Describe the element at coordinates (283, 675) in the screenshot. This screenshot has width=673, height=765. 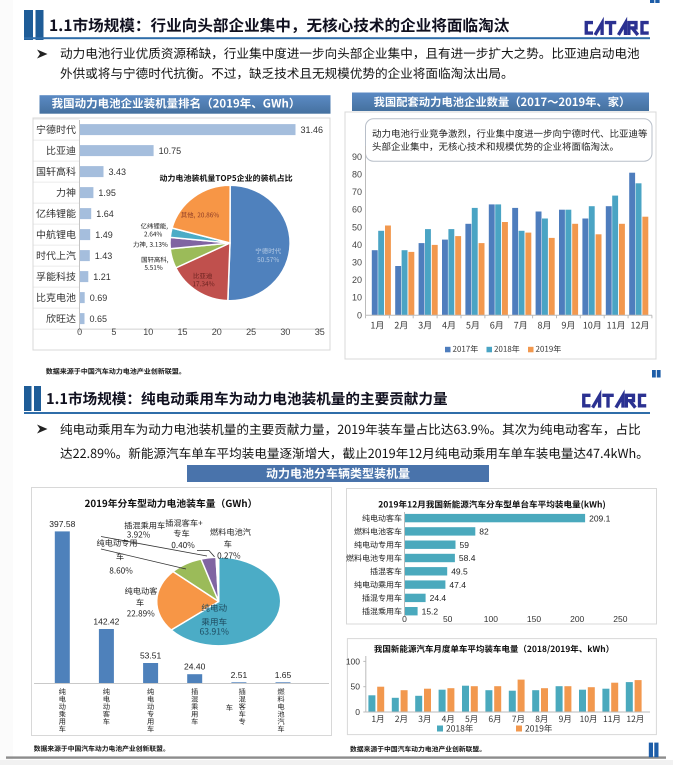
I see `svg-text: 1.65` at that location.